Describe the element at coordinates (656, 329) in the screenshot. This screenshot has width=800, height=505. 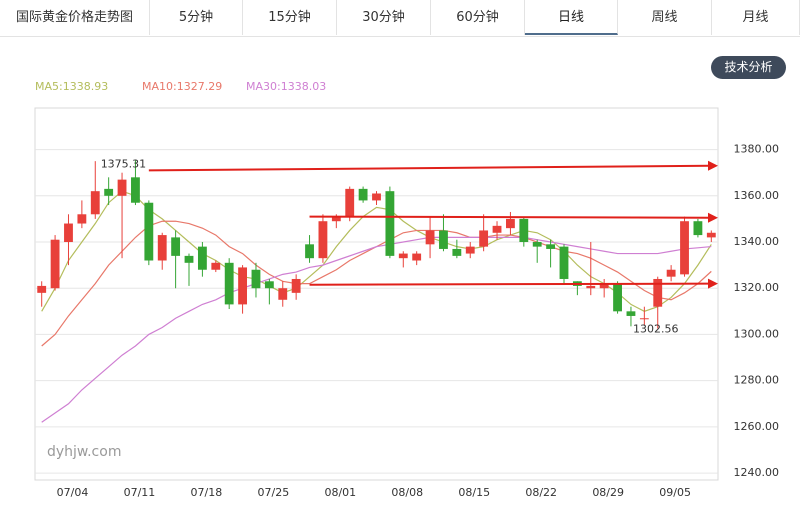
I see `low-label: 1302.56` at that location.